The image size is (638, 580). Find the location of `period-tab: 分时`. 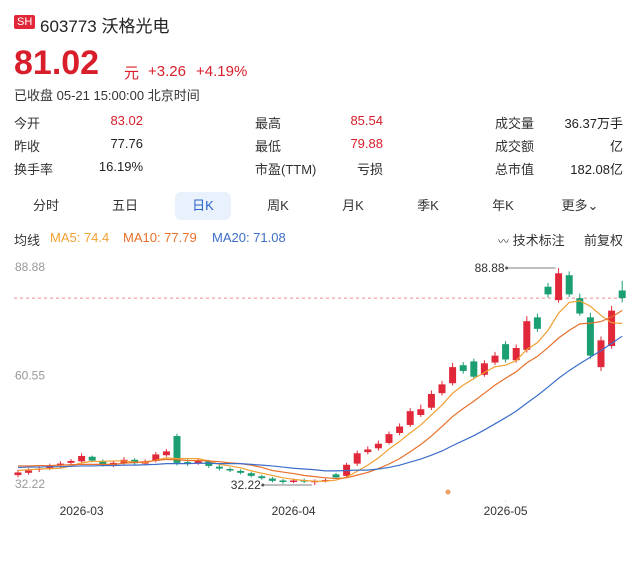

period-tab: 分时 is located at coordinates (45, 205).